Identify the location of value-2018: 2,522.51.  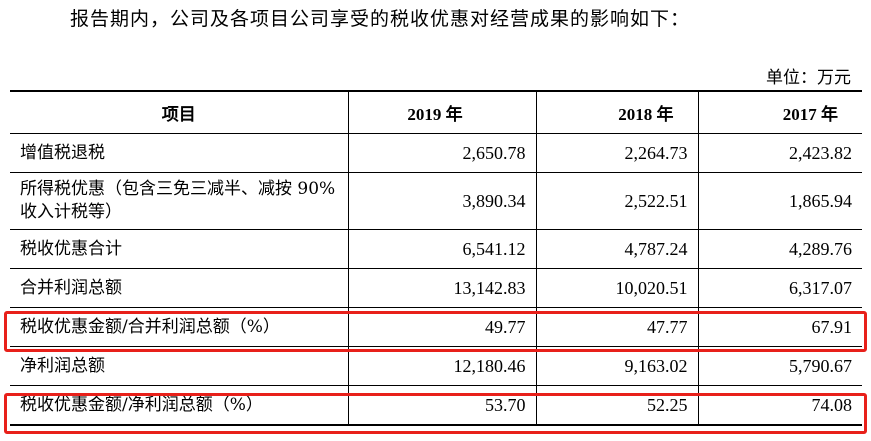
(616, 201).